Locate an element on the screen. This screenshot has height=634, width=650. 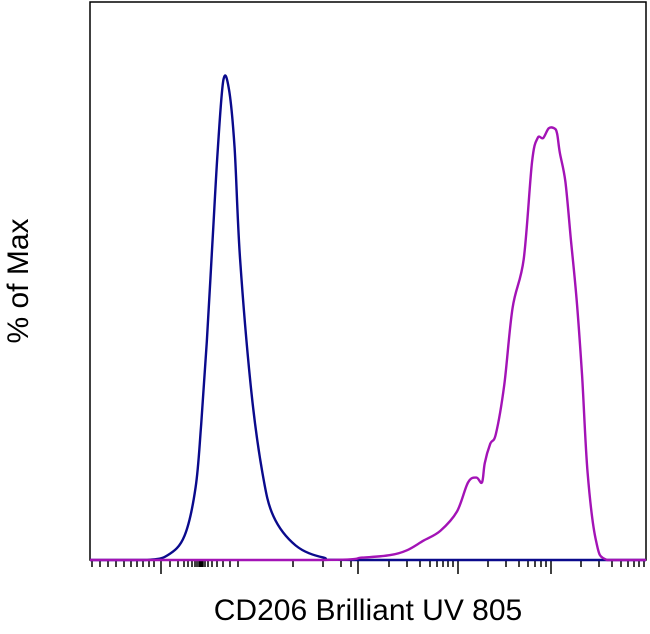
x-axis-label: CD206 Brilliant UV 805 is located at coordinates (368, 610).